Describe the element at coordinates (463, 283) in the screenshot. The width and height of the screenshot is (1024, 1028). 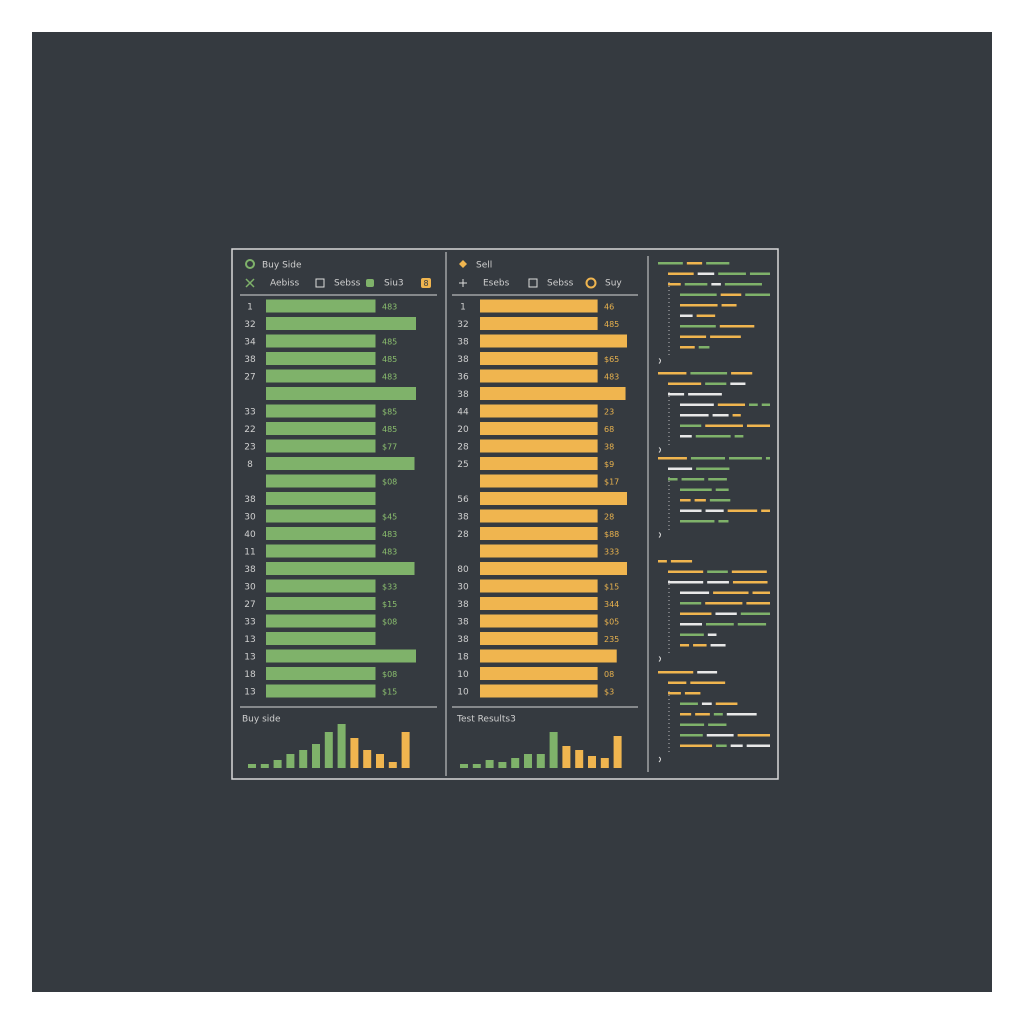
I see `add-icon` at that location.